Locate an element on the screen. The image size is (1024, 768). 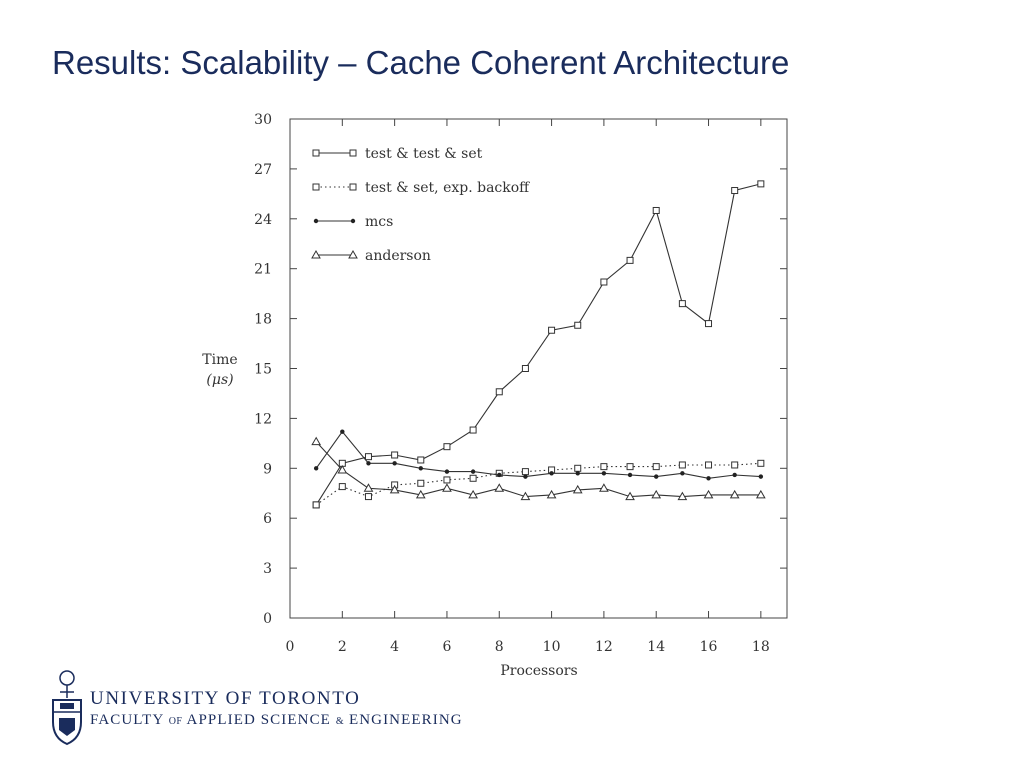
legend-label: test & set, exp. backoff is located at coordinates (447, 188).